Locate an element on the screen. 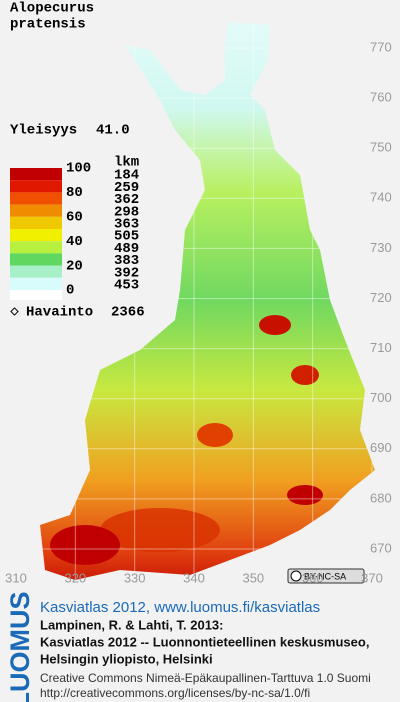 Image resolution: width=400 pixels, height=702 pixels. x-tick-label: 360 is located at coordinates (313, 577).